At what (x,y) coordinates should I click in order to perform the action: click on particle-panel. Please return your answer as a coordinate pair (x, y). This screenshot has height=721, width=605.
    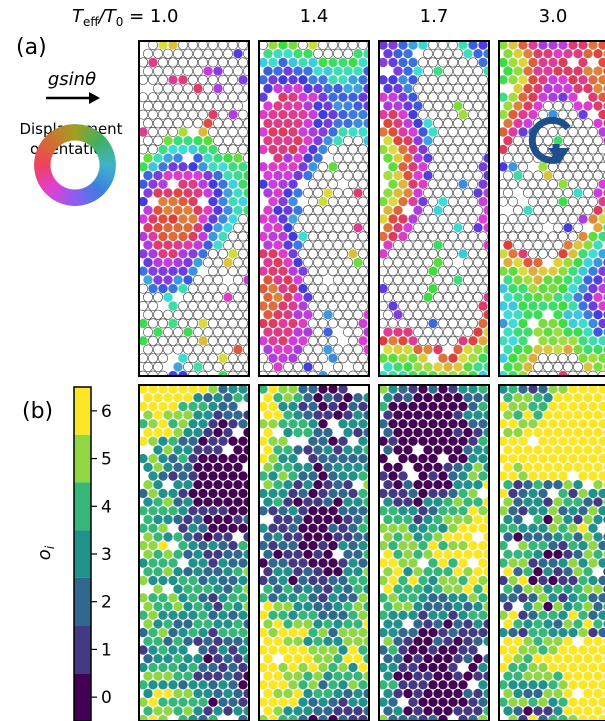
    Looking at the image, I should click on (552, 553).